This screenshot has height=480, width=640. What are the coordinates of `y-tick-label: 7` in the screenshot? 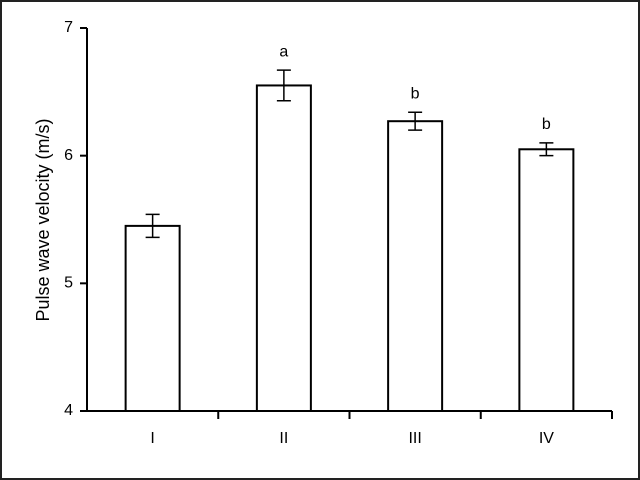 It's located at (68, 27).